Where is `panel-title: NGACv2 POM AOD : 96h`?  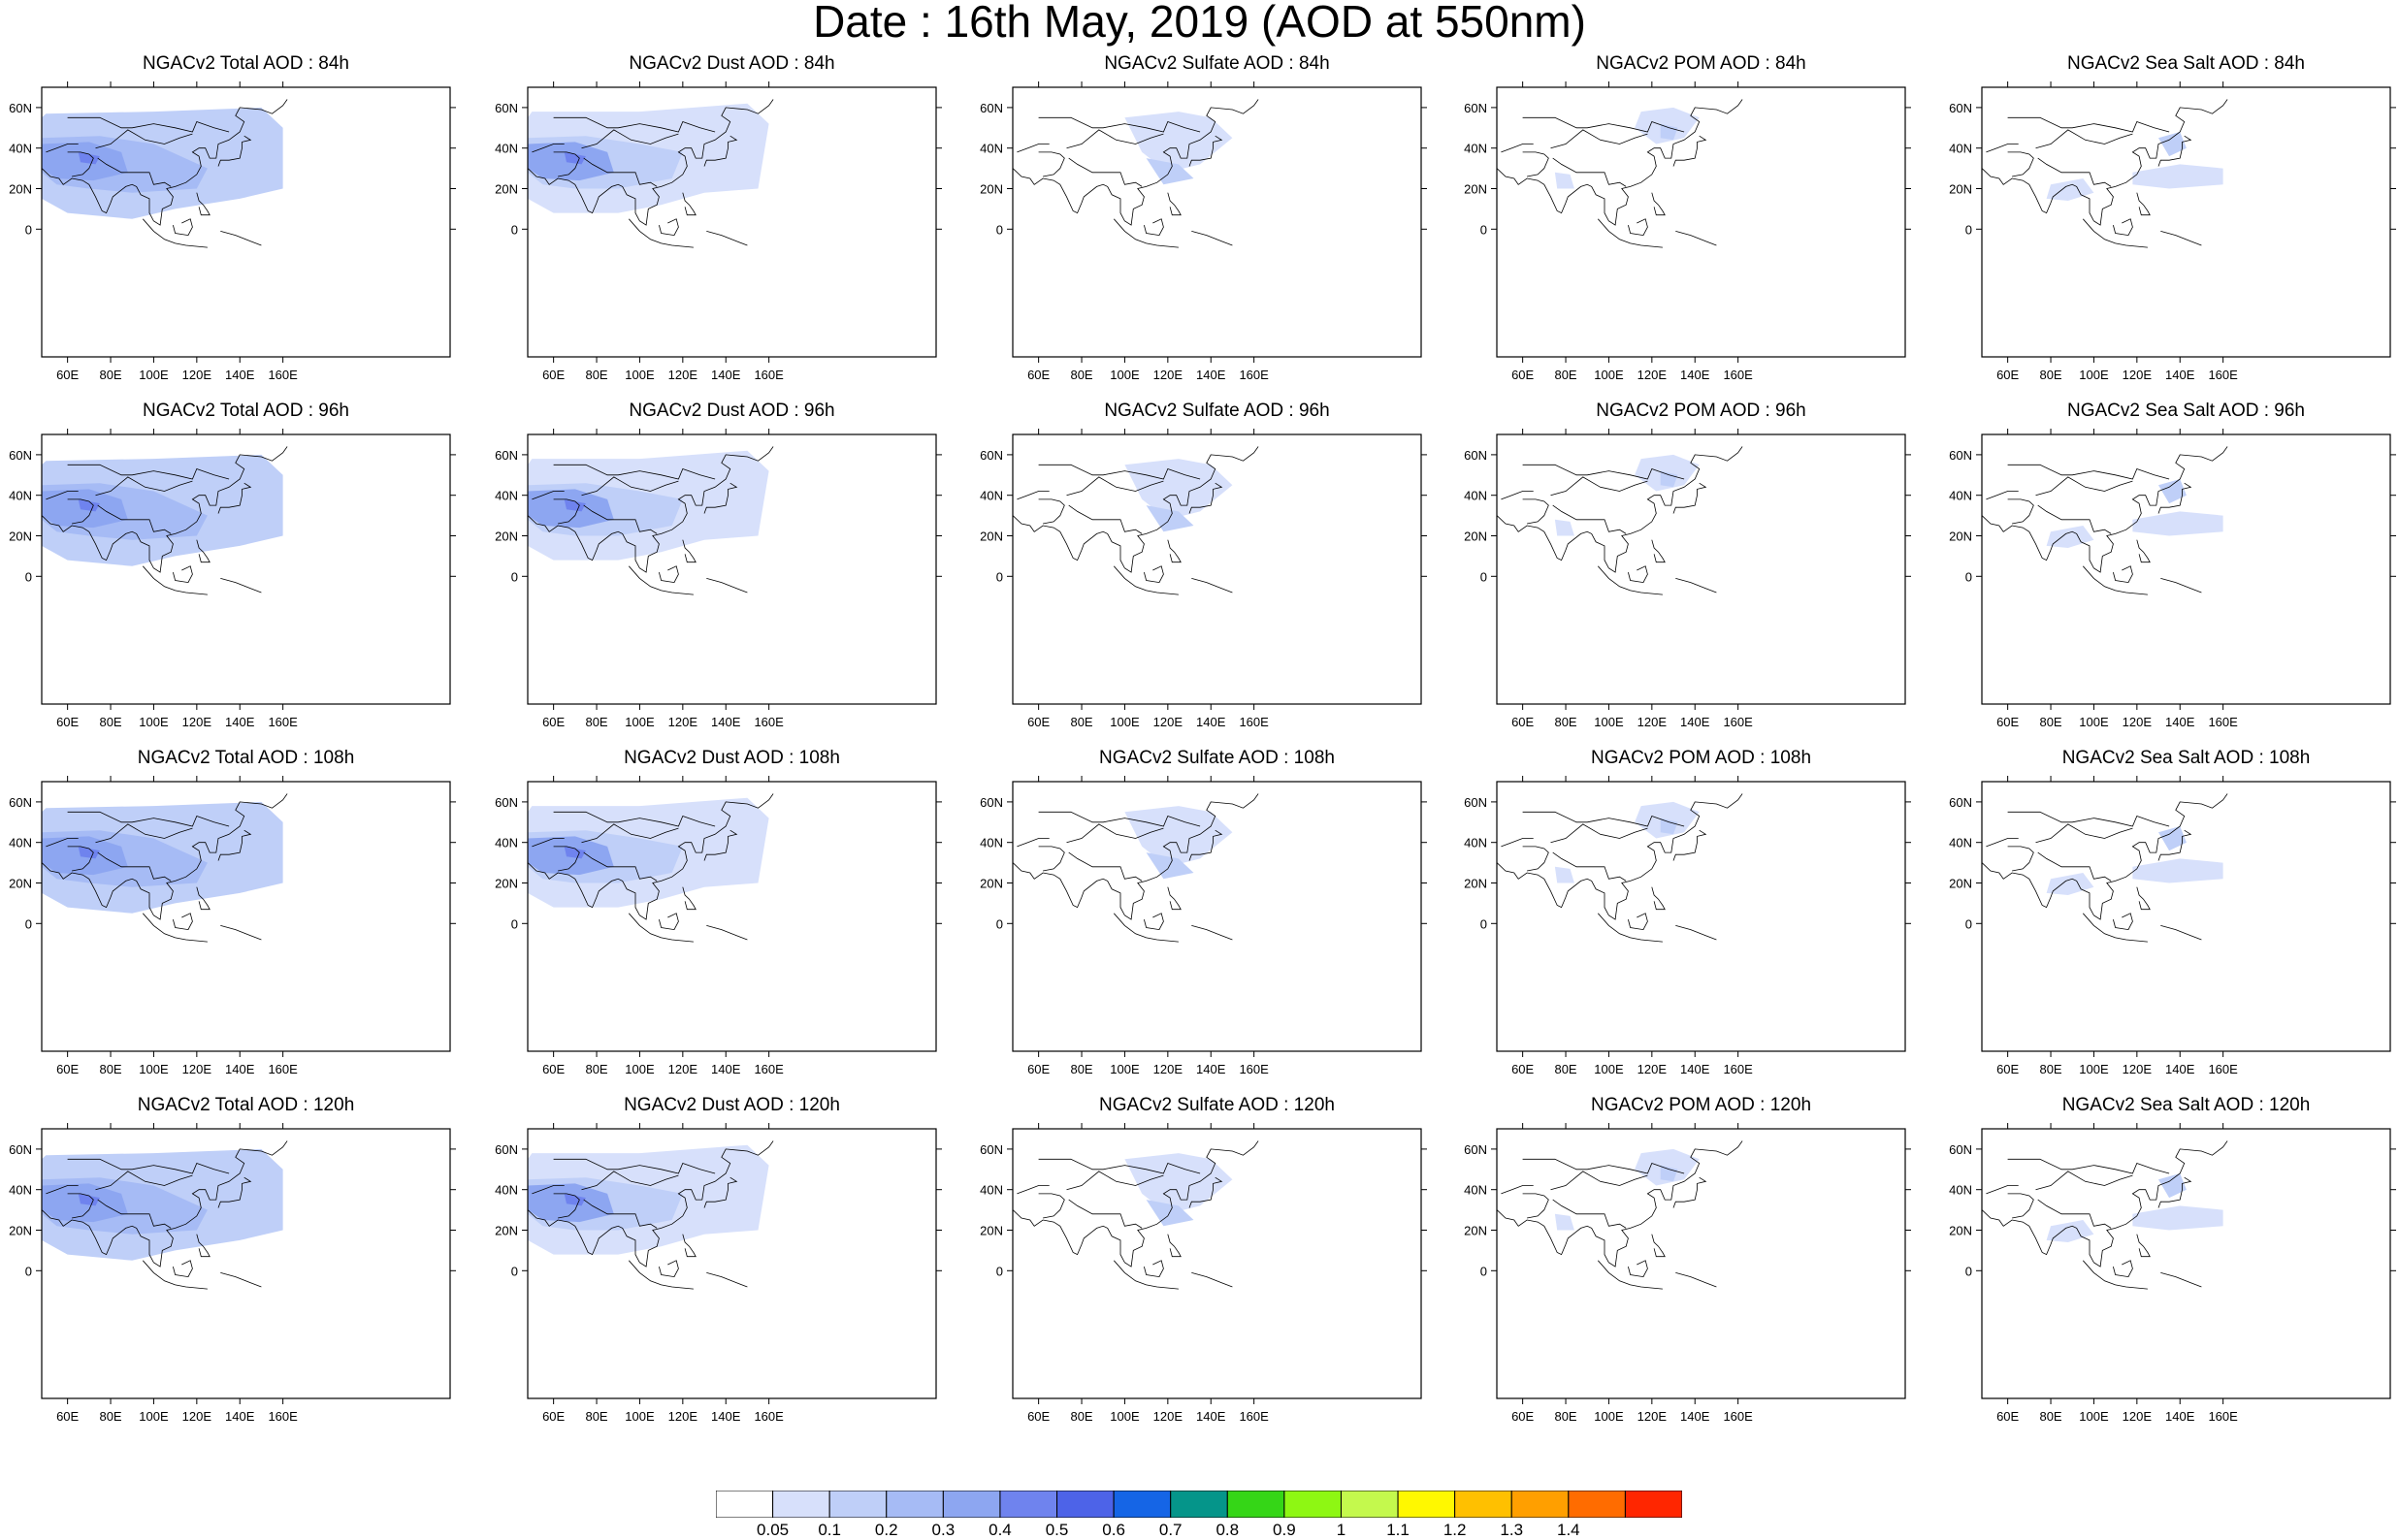
panel-title: NGACv2 POM AOD : 96h is located at coordinates (1701, 411).